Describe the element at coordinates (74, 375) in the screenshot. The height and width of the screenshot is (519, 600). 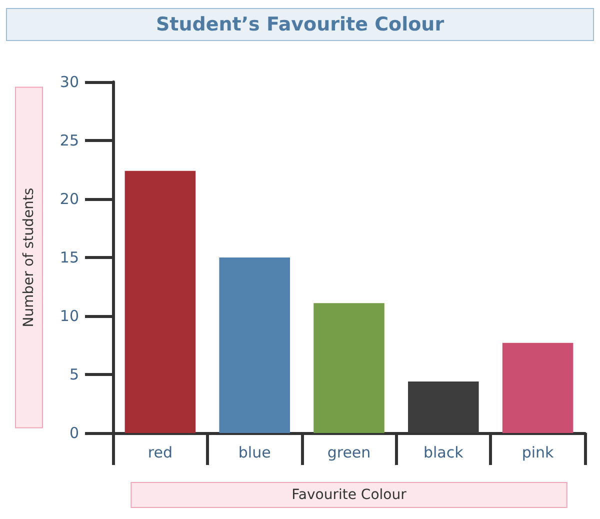
I see `y-tick-label: 5` at that location.